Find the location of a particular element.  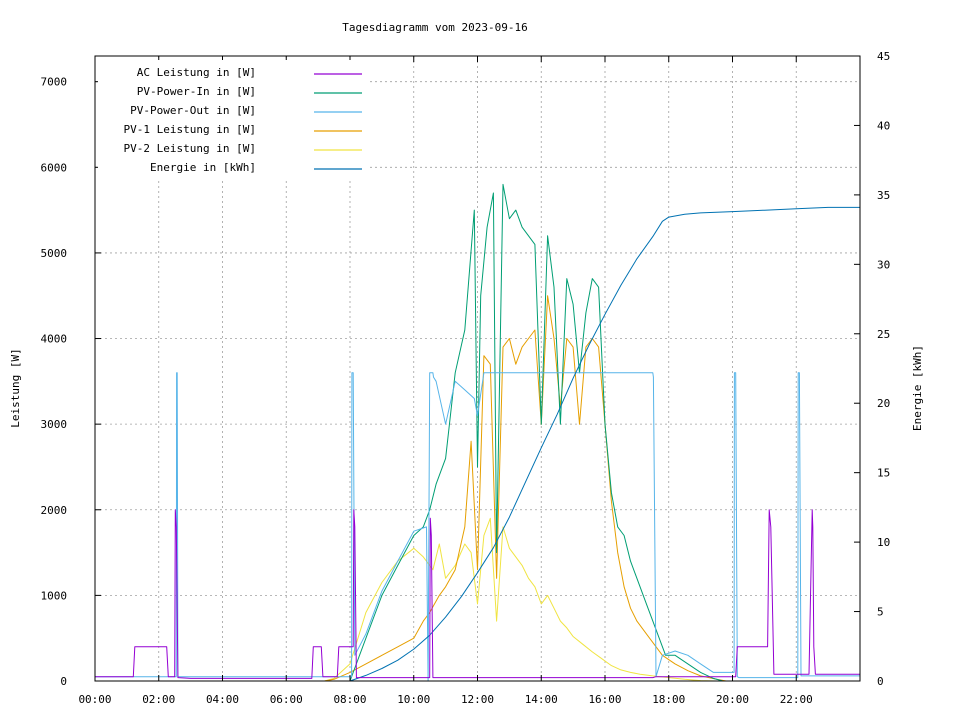

legend-label: PV-Power-Out in [W] is located at coordinates (193, 110).